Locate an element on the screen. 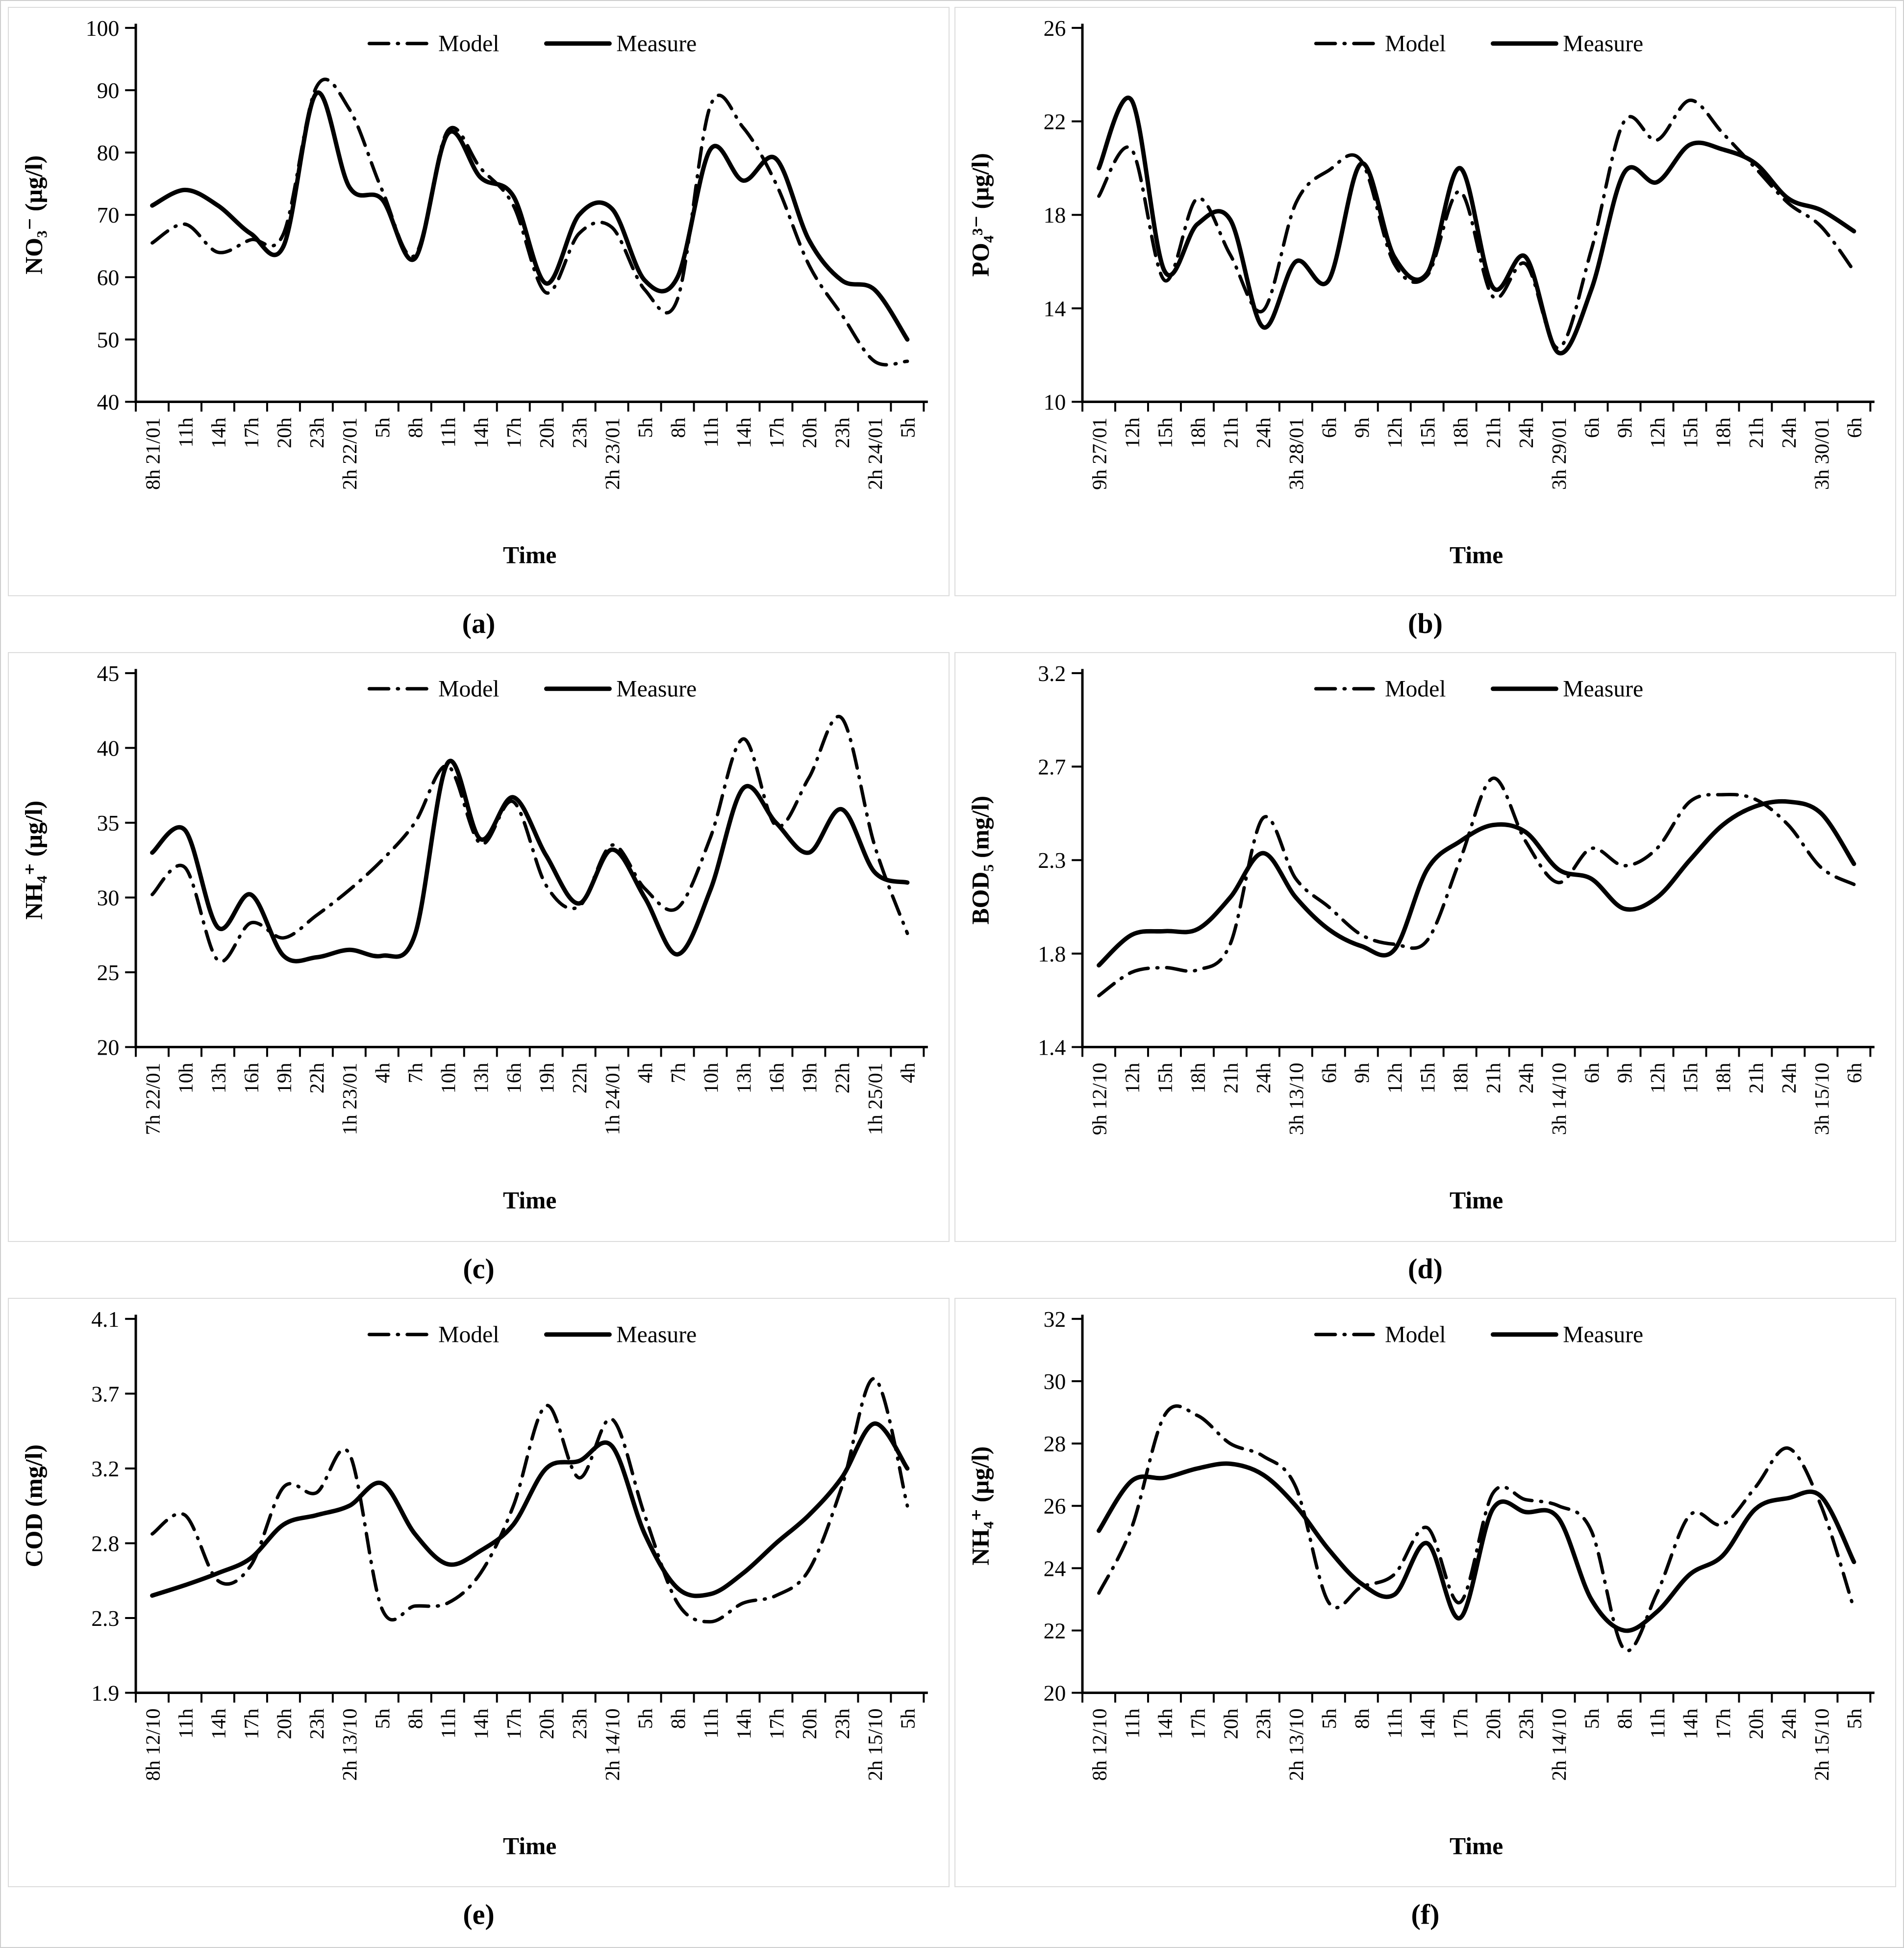 This screenshot has width=1904, height=1948. x-tick-label: 2h 24/01 is located at coordinates (875, 453).